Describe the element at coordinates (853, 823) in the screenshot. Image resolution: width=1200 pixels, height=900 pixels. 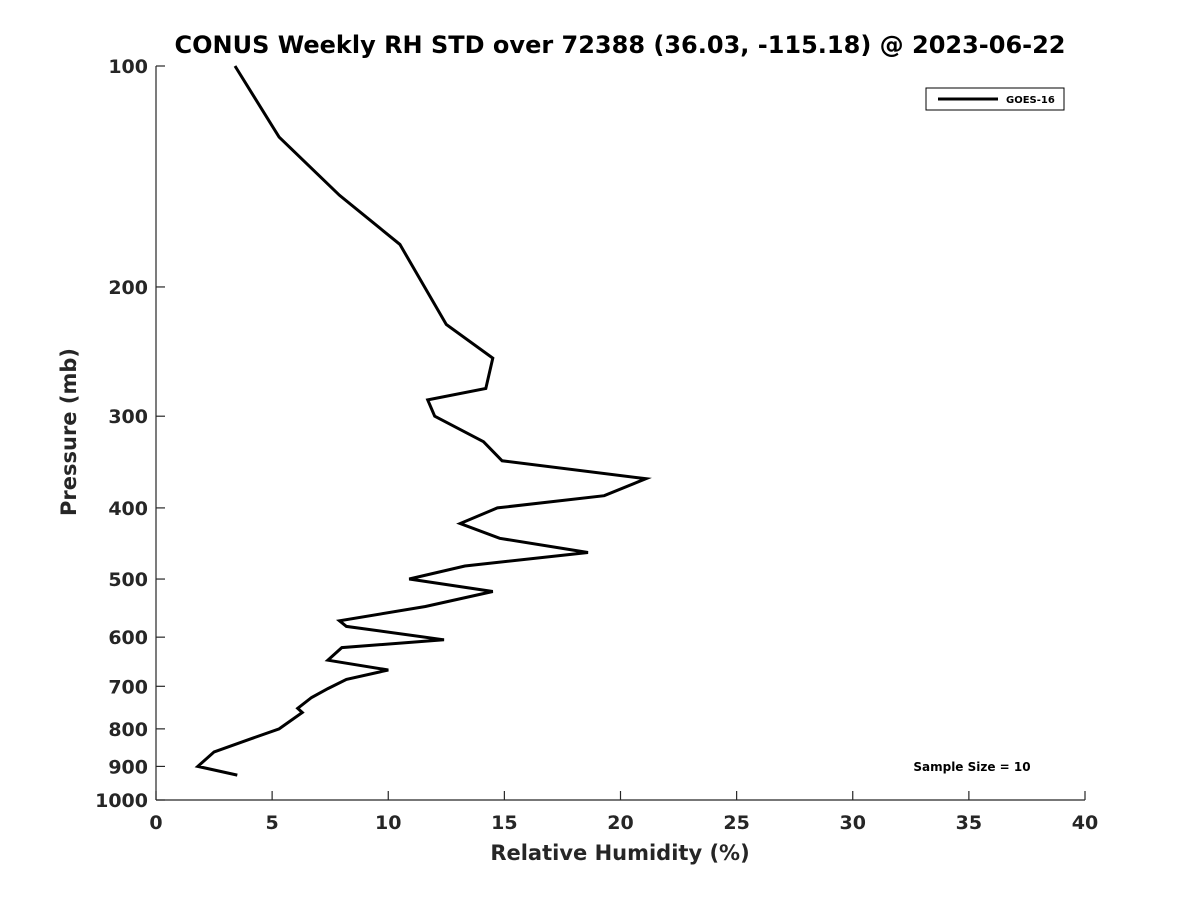
I see `x-tick-label: 30` at that location.